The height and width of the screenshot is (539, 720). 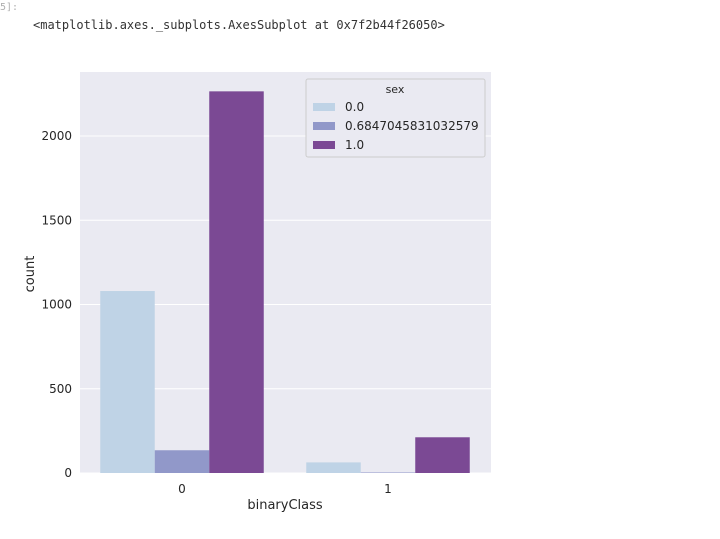 What do you see at coordinates (395, 89) in the screenshot?
I see `legend-title: sex` at bounding box center [395, 89].